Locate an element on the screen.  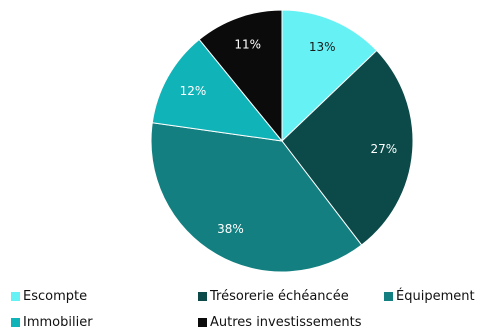
pie-value-label-equipement: 38% is located at coordinates (230, 229).